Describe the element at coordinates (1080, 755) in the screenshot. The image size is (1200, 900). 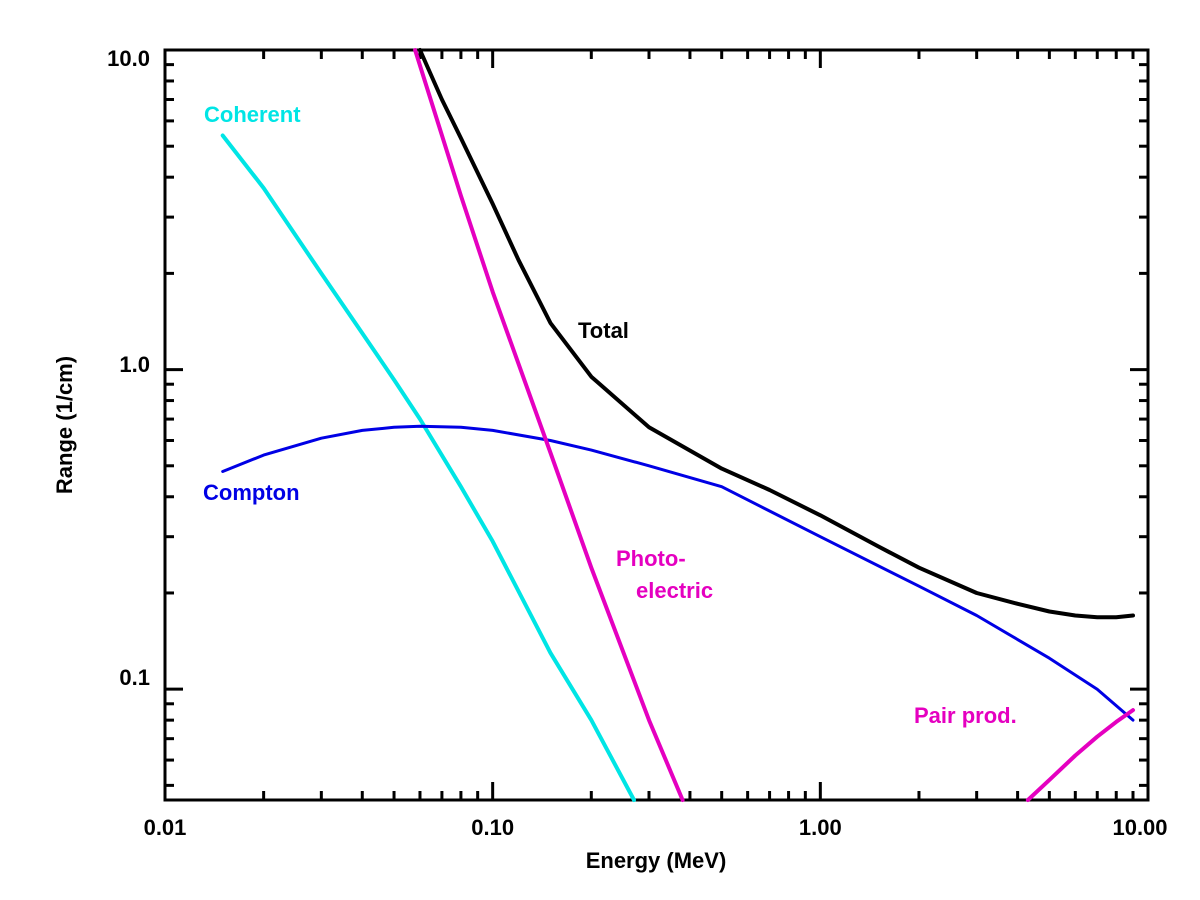
I see `series-line-pair-prod` at that location.